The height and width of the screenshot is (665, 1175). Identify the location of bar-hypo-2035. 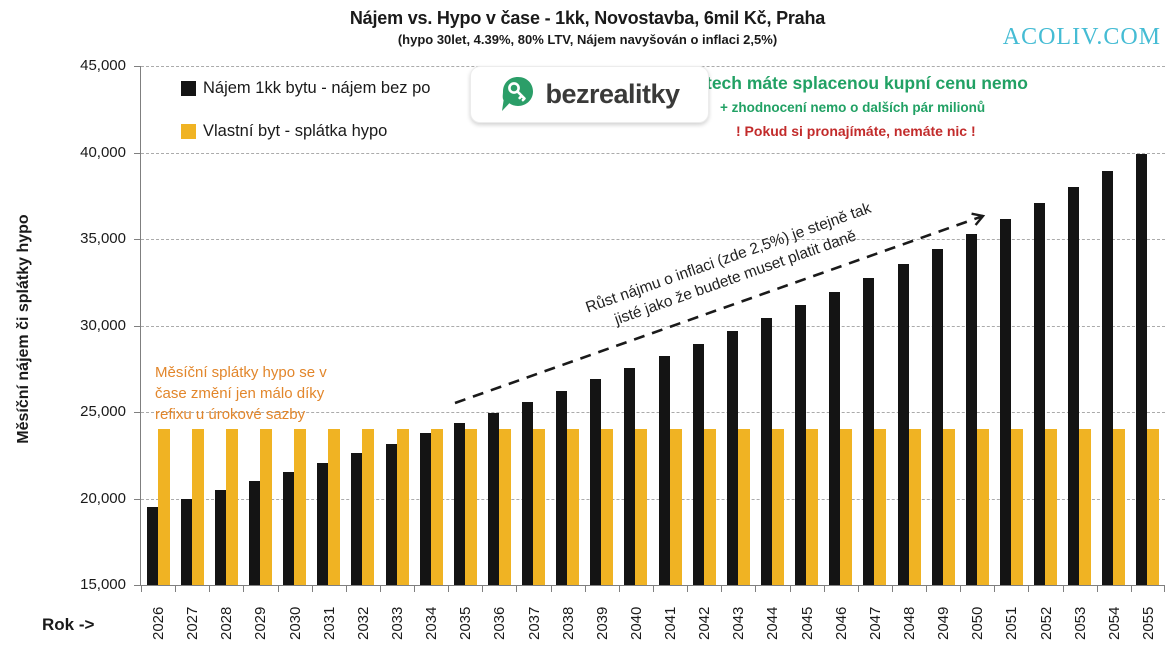
(470, 507).